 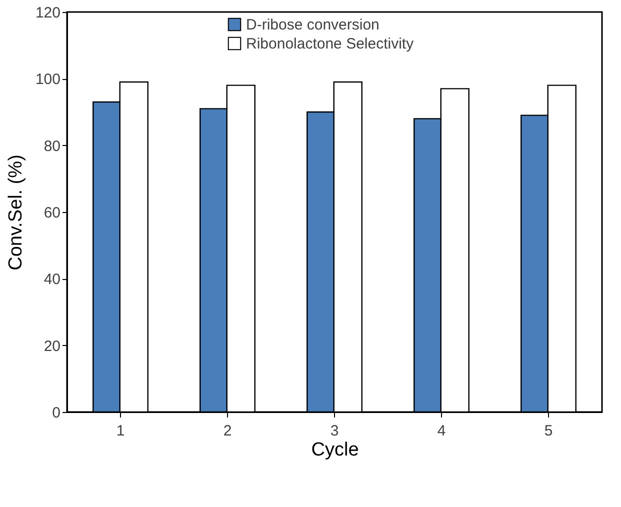 What do you see at coordinates (120, 431) in the screenshot?
I see `x-tick-label: 1` at bounding box center [120, 431].